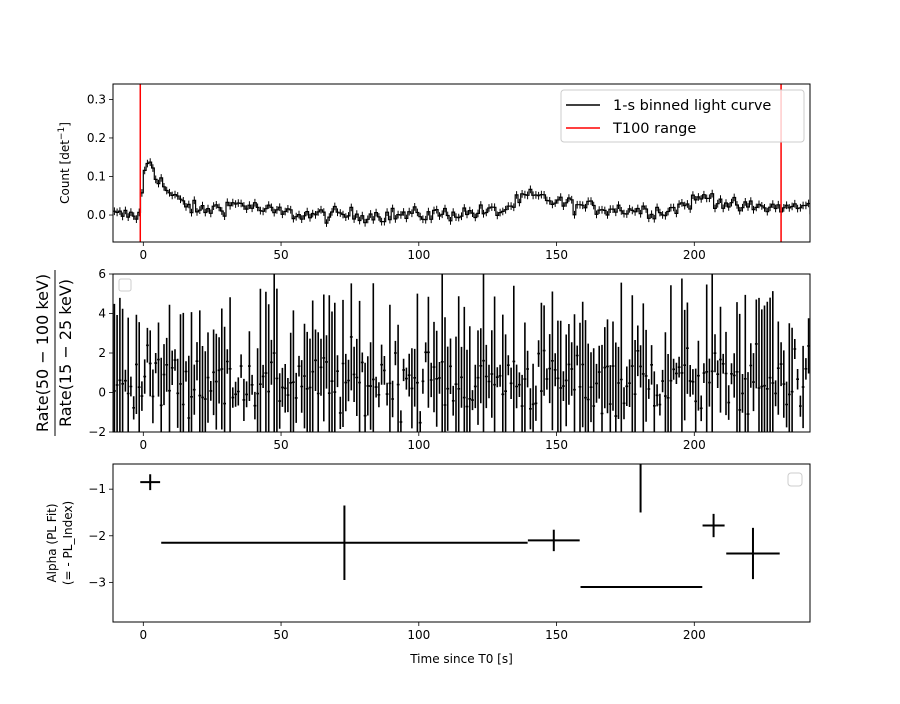 The height and width of the screenshot is (704, 900). Describe the element at coordinates (692, 106) in the screenshot. I see `legend-label: 1-s binned light curve` at that location.